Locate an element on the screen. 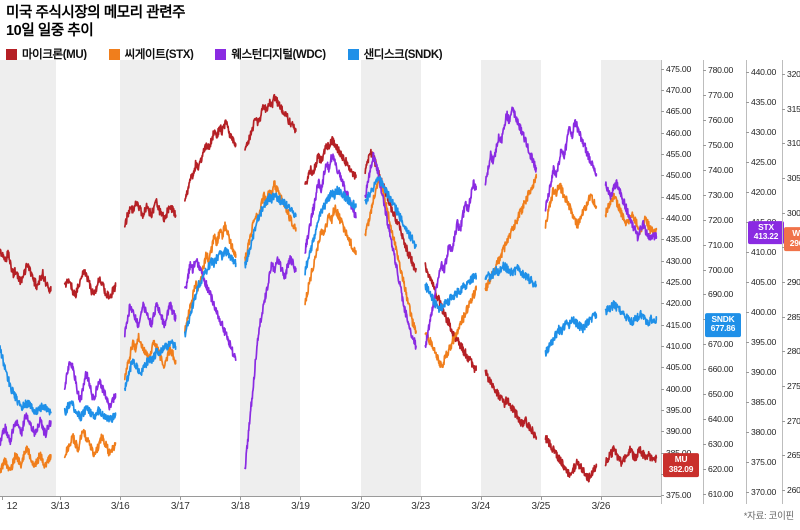  legend-label: 마이크론(MU) is located at coordinates (54, 55).